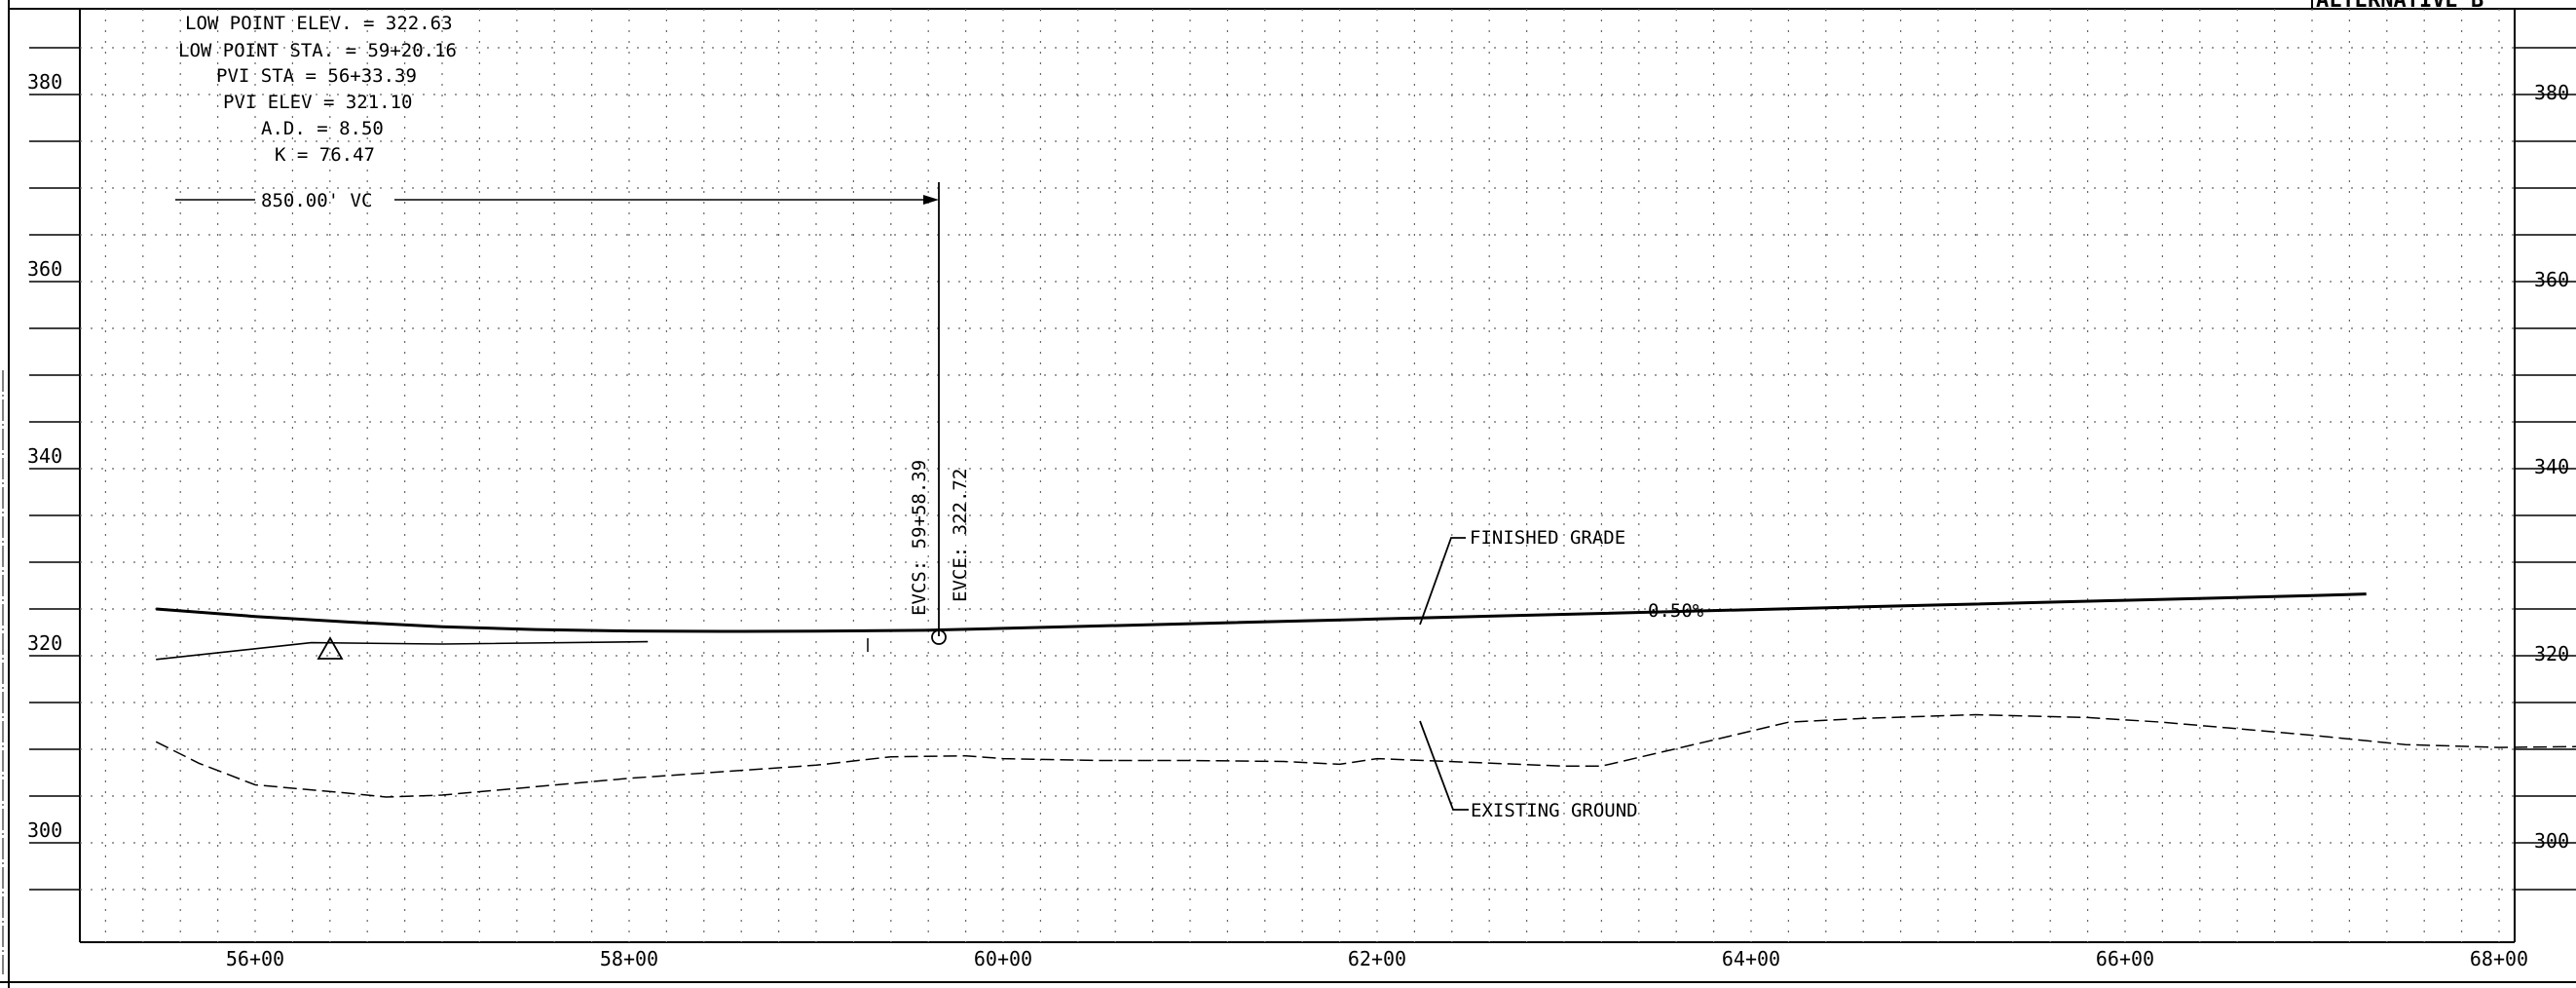 This screenshot has width=2576, height=988. Describe the element at coordinates (1261, 613) in the screenshot. I see `finished-grade-line` at that location.